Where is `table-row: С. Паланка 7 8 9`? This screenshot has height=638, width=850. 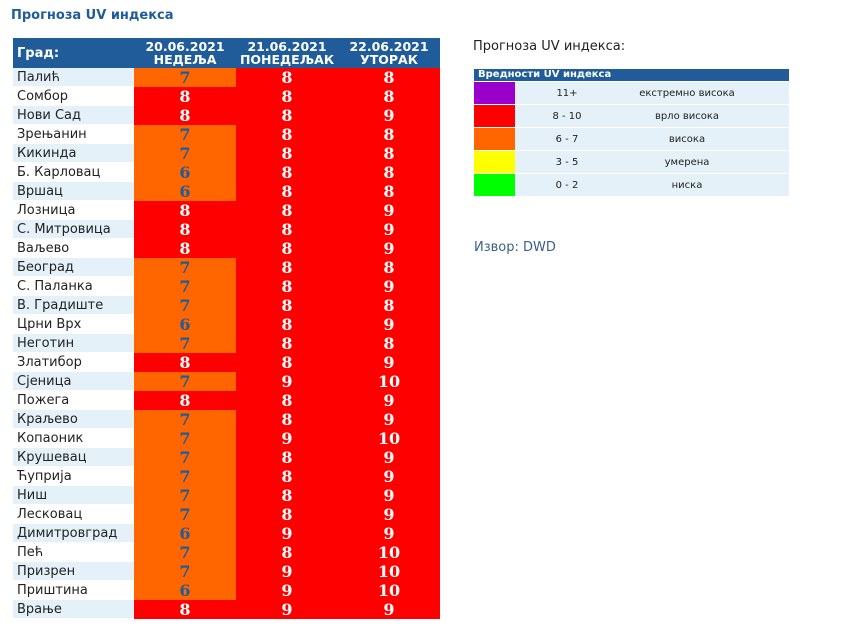 table-row: С. Паланка 7 8 9 is located at coordinates (226, 286).